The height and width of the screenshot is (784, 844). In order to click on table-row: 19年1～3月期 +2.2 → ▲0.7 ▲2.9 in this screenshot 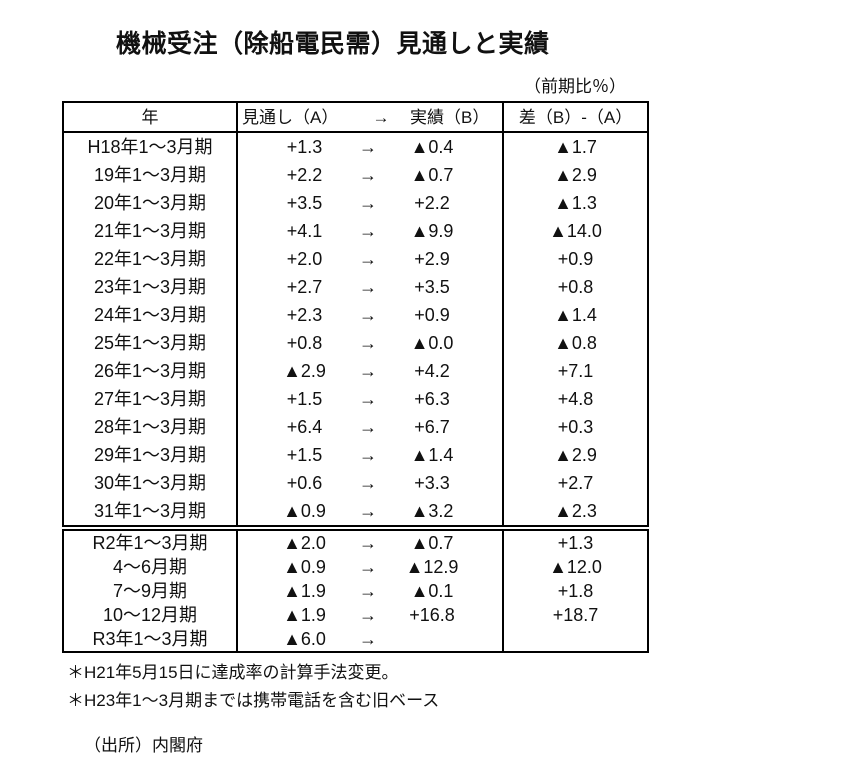, I will do `click(355, 175)`.